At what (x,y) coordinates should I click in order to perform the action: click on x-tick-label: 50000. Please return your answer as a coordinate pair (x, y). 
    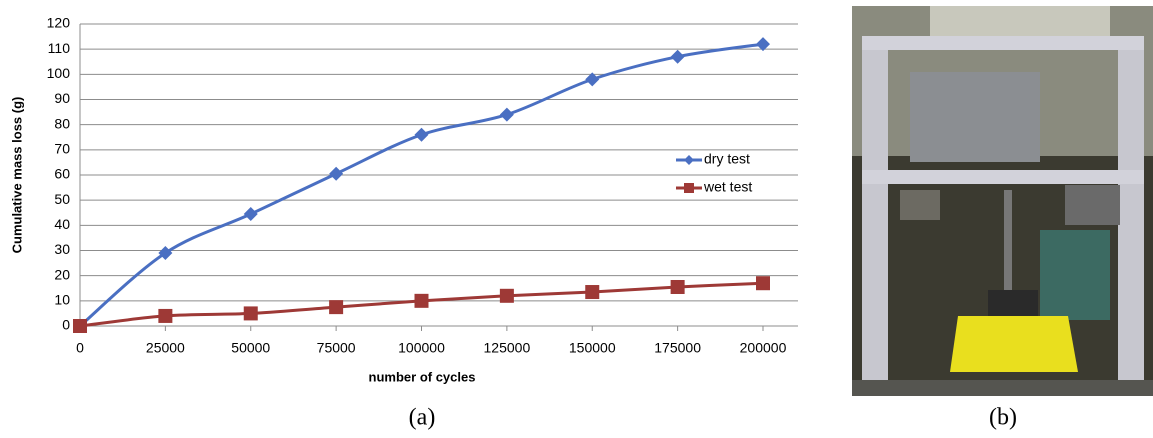
    Looking at the image, I should click on (250, 348).